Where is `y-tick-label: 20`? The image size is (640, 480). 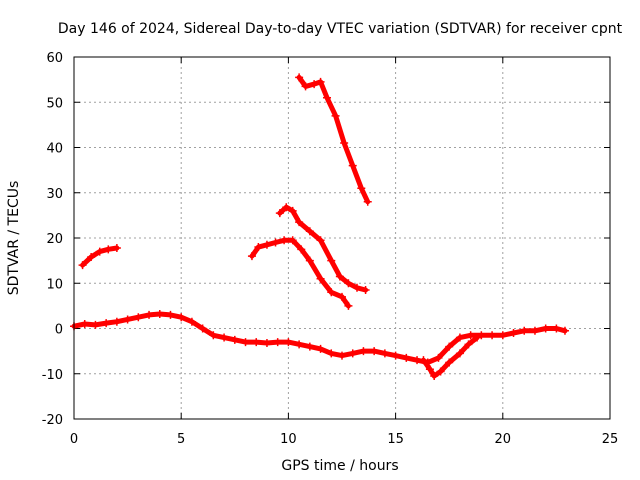 y-tick-label: 20 is located at coordinates (54, 239).